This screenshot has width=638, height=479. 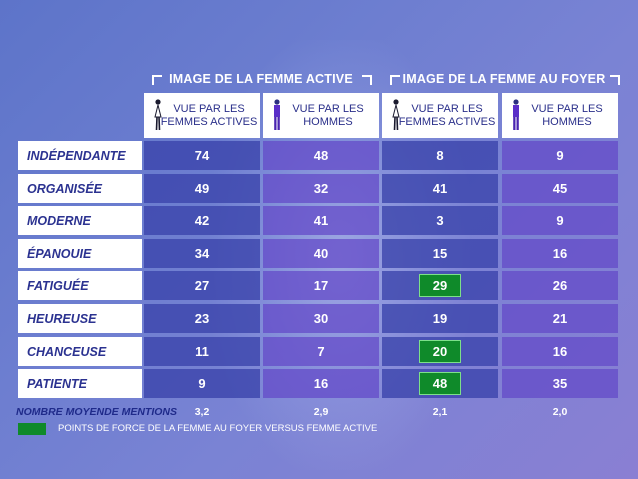 I want to click on cell-value: 21, so click(x=560, y=318).